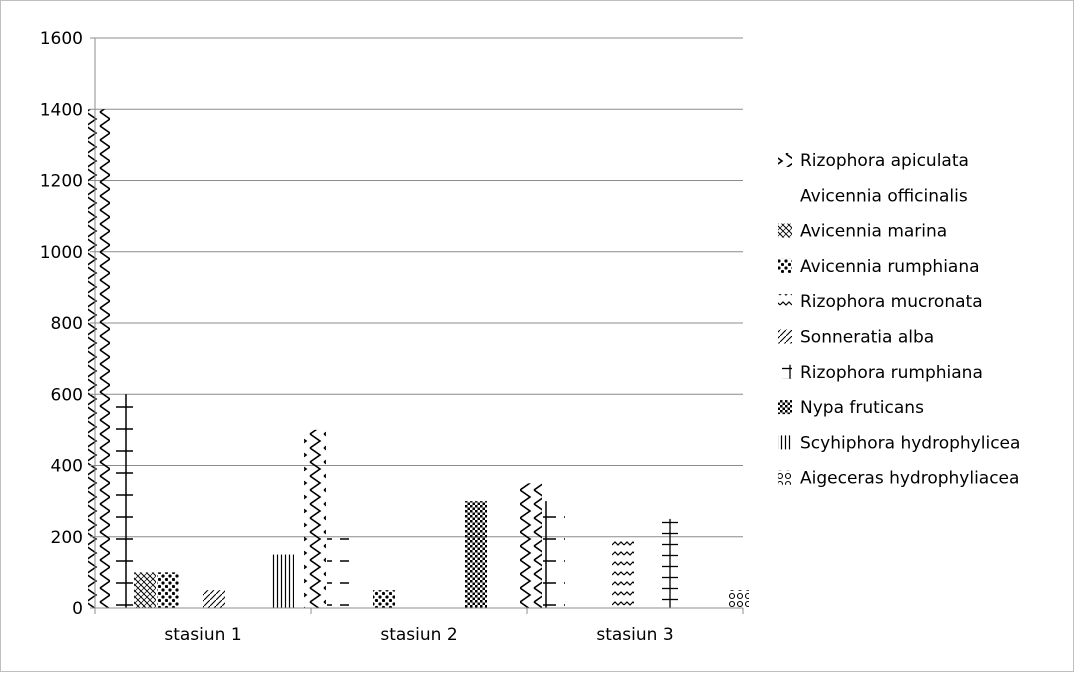  What do you see at coordinates (61, 39) in the screenshot?
I see `y-tick-label: 1600` at bounding box center [61, 39].